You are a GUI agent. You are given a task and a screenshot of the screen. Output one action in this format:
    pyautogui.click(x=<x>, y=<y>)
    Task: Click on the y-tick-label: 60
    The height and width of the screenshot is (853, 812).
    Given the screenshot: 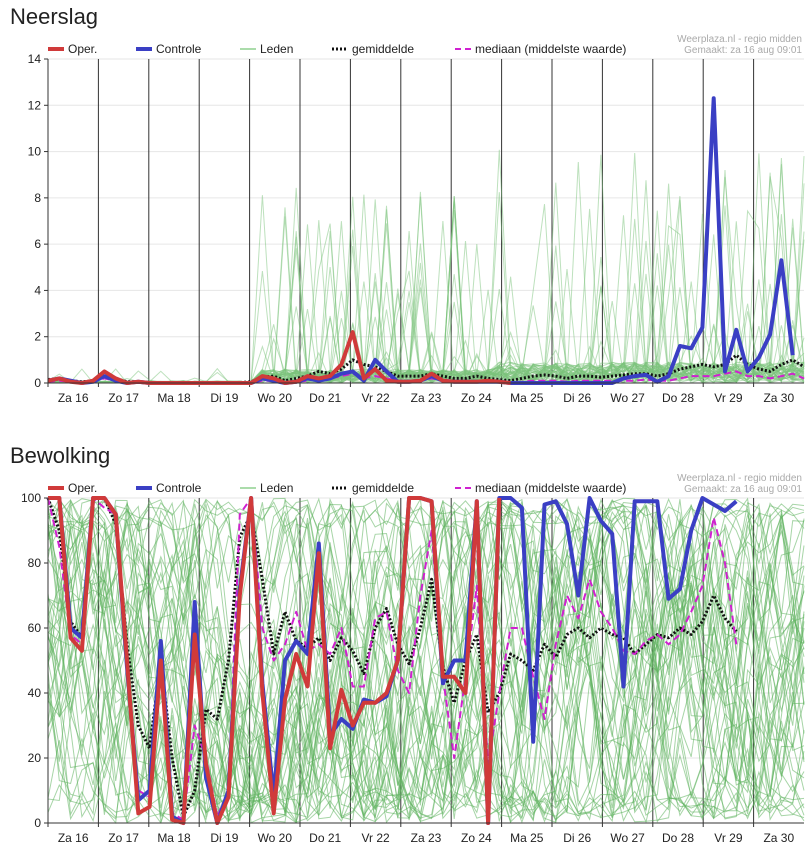 What is the action you would take?
    pyautogui.click(x=35, y=628)
    